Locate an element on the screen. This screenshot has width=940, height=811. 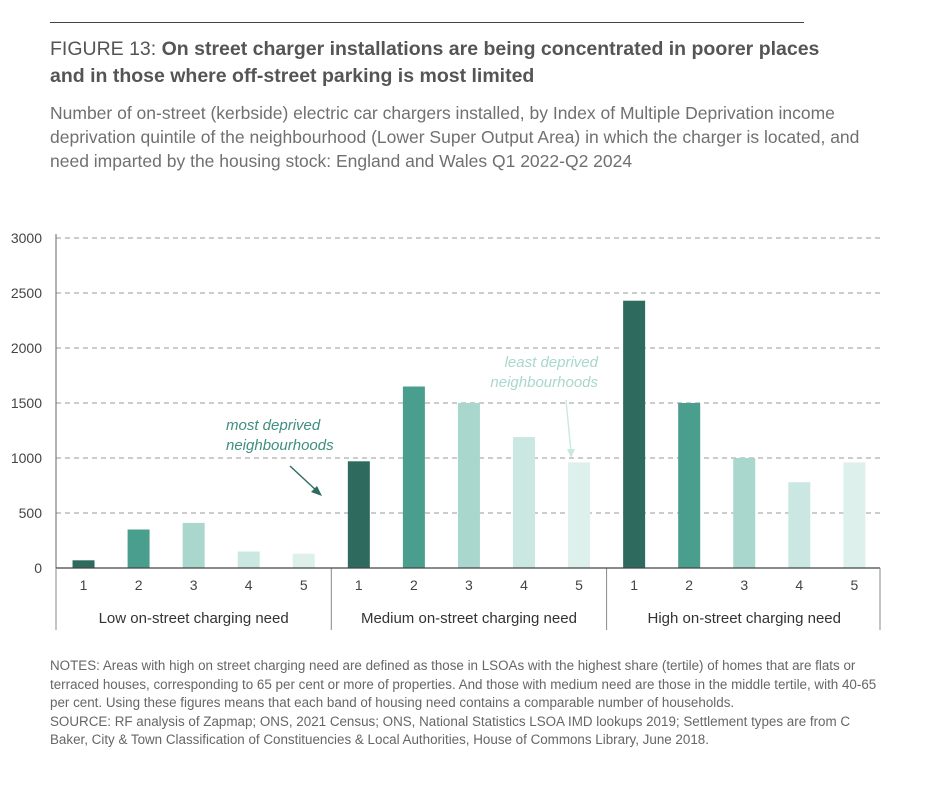
annotation-arrow-least-deprived is located at coordinates (568, 426).